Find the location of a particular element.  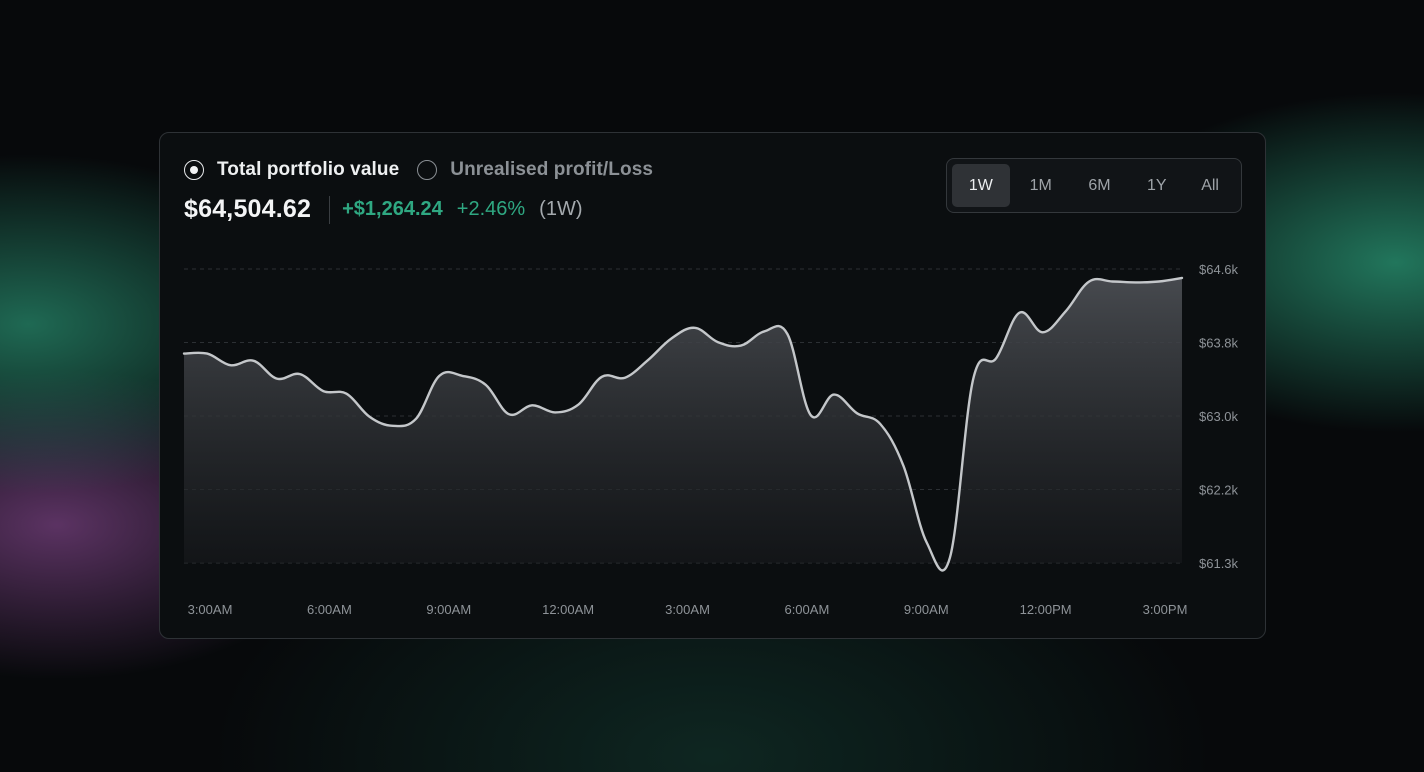

time-range-selector: 1W 1M 6M 1Y All is located at coordinates (1094, 185).